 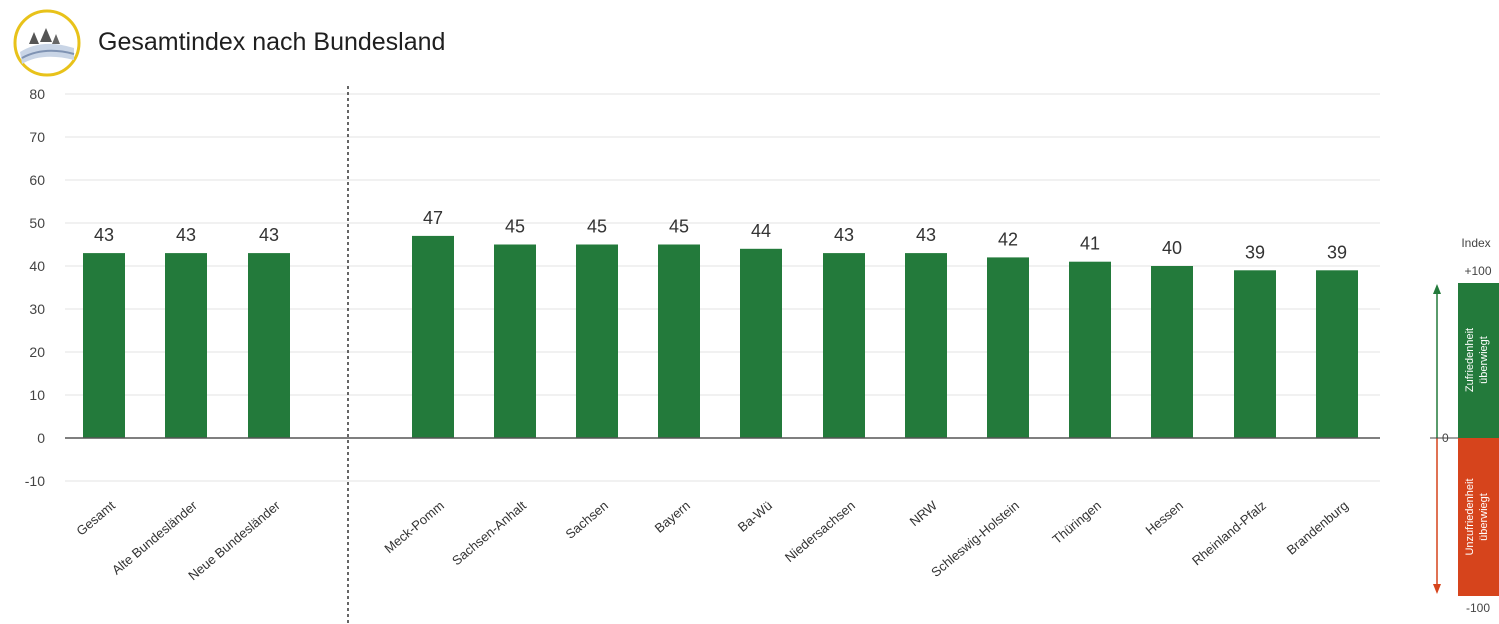 I want to click on category-label: Neue Bundesländer, so click(x=234, y=540).